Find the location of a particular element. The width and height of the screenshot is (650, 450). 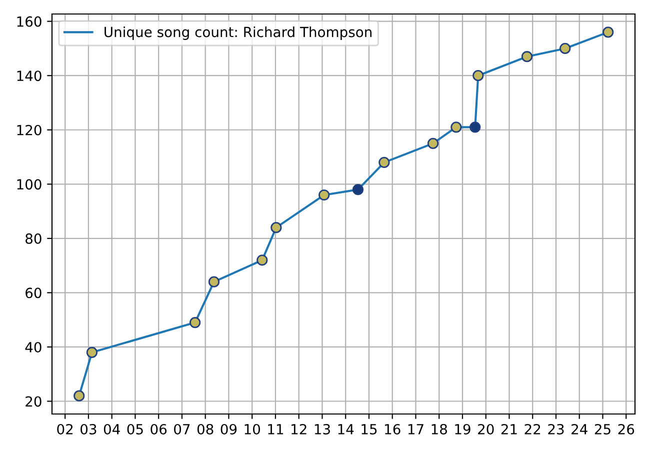

x-tick-label: 18 is located at coordinates (439, 429).